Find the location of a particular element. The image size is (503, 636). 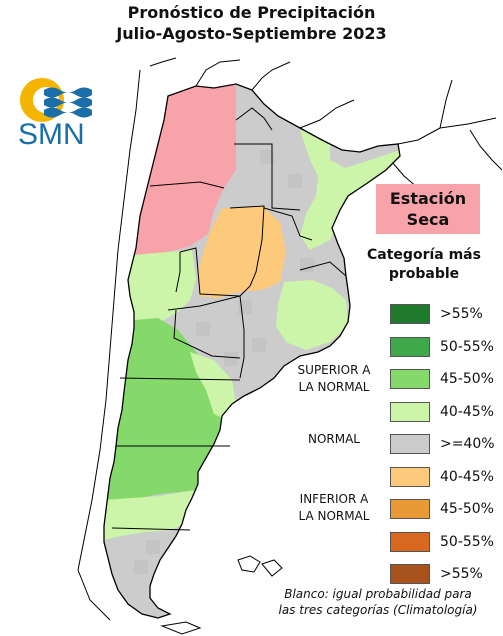

title-line-1: Pronóstico de Precipitación is located at coordinates (251, 12).